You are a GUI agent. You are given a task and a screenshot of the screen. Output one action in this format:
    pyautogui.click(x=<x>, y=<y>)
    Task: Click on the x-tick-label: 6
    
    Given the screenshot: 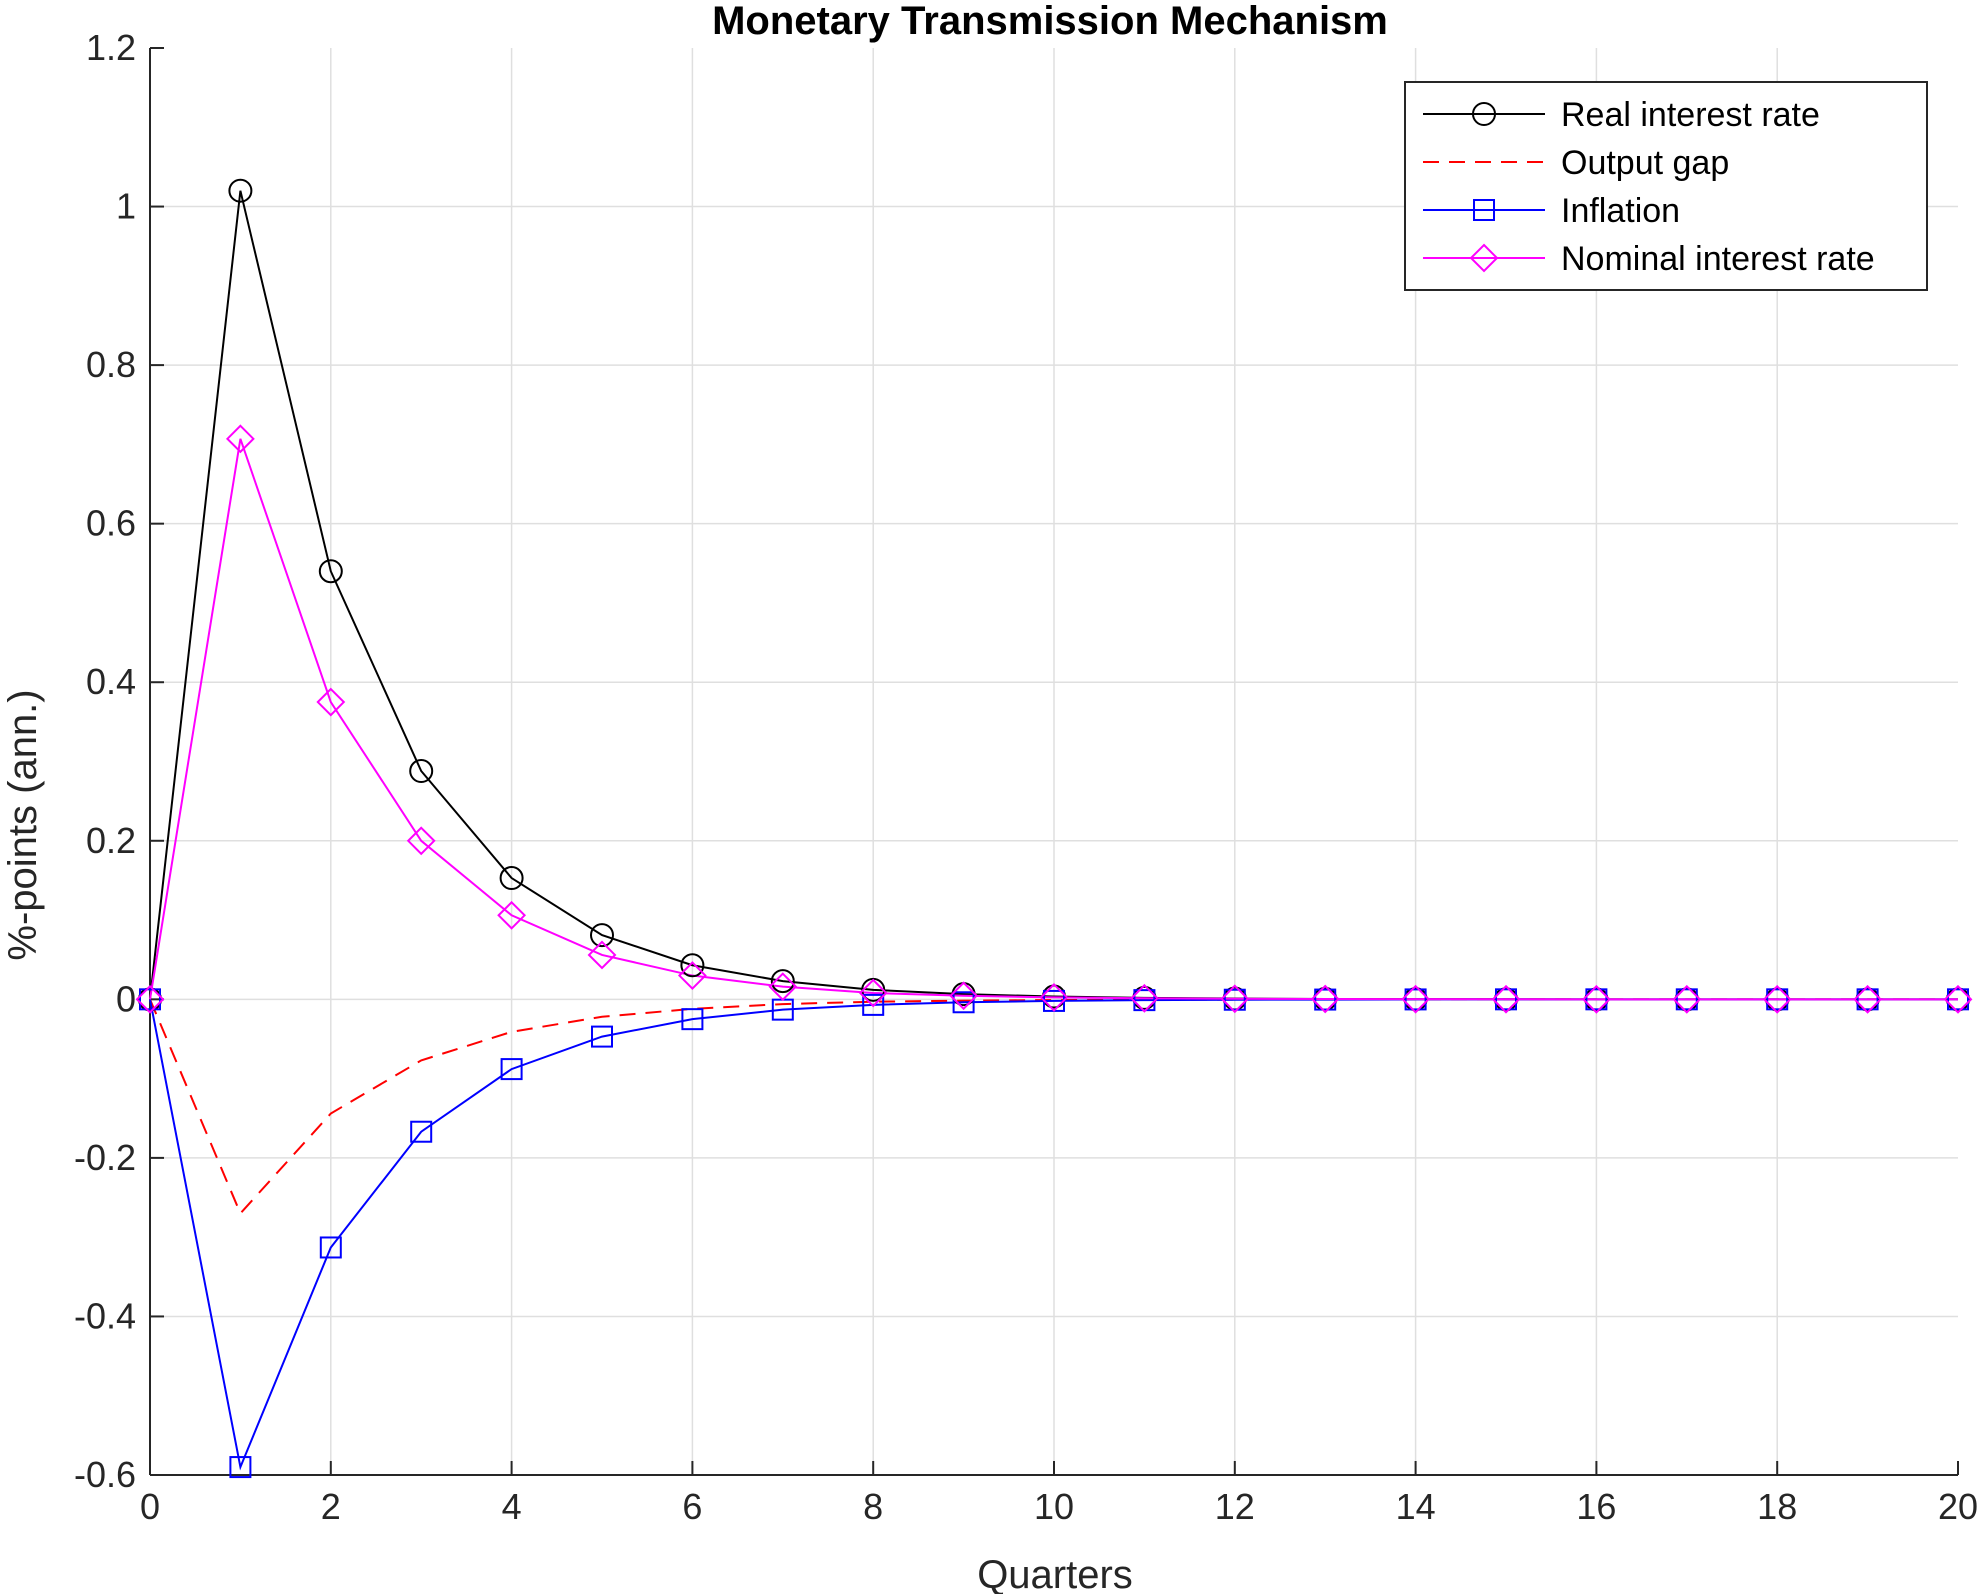 What is the action you would take?
    pyautogui.click(x=692, y=1506)
    